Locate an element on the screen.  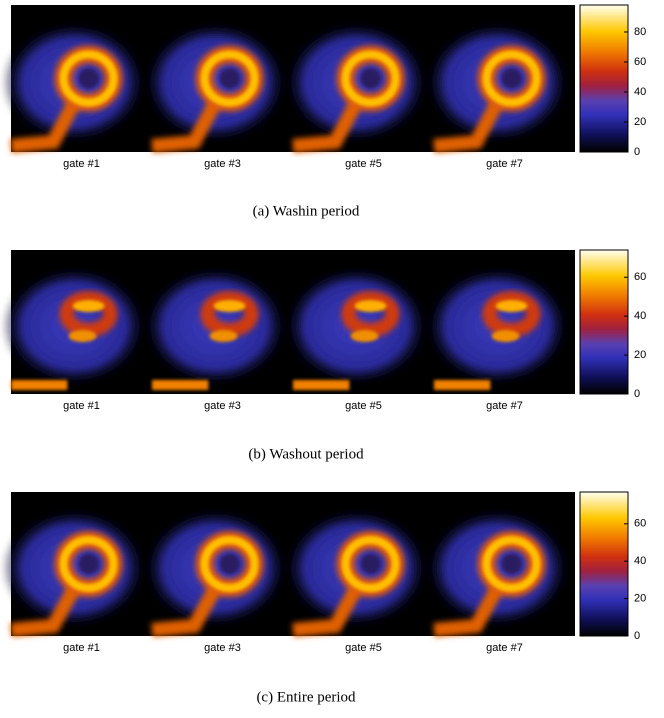
colorbar-tick-label: 80 is located at coordinates (640, 32).